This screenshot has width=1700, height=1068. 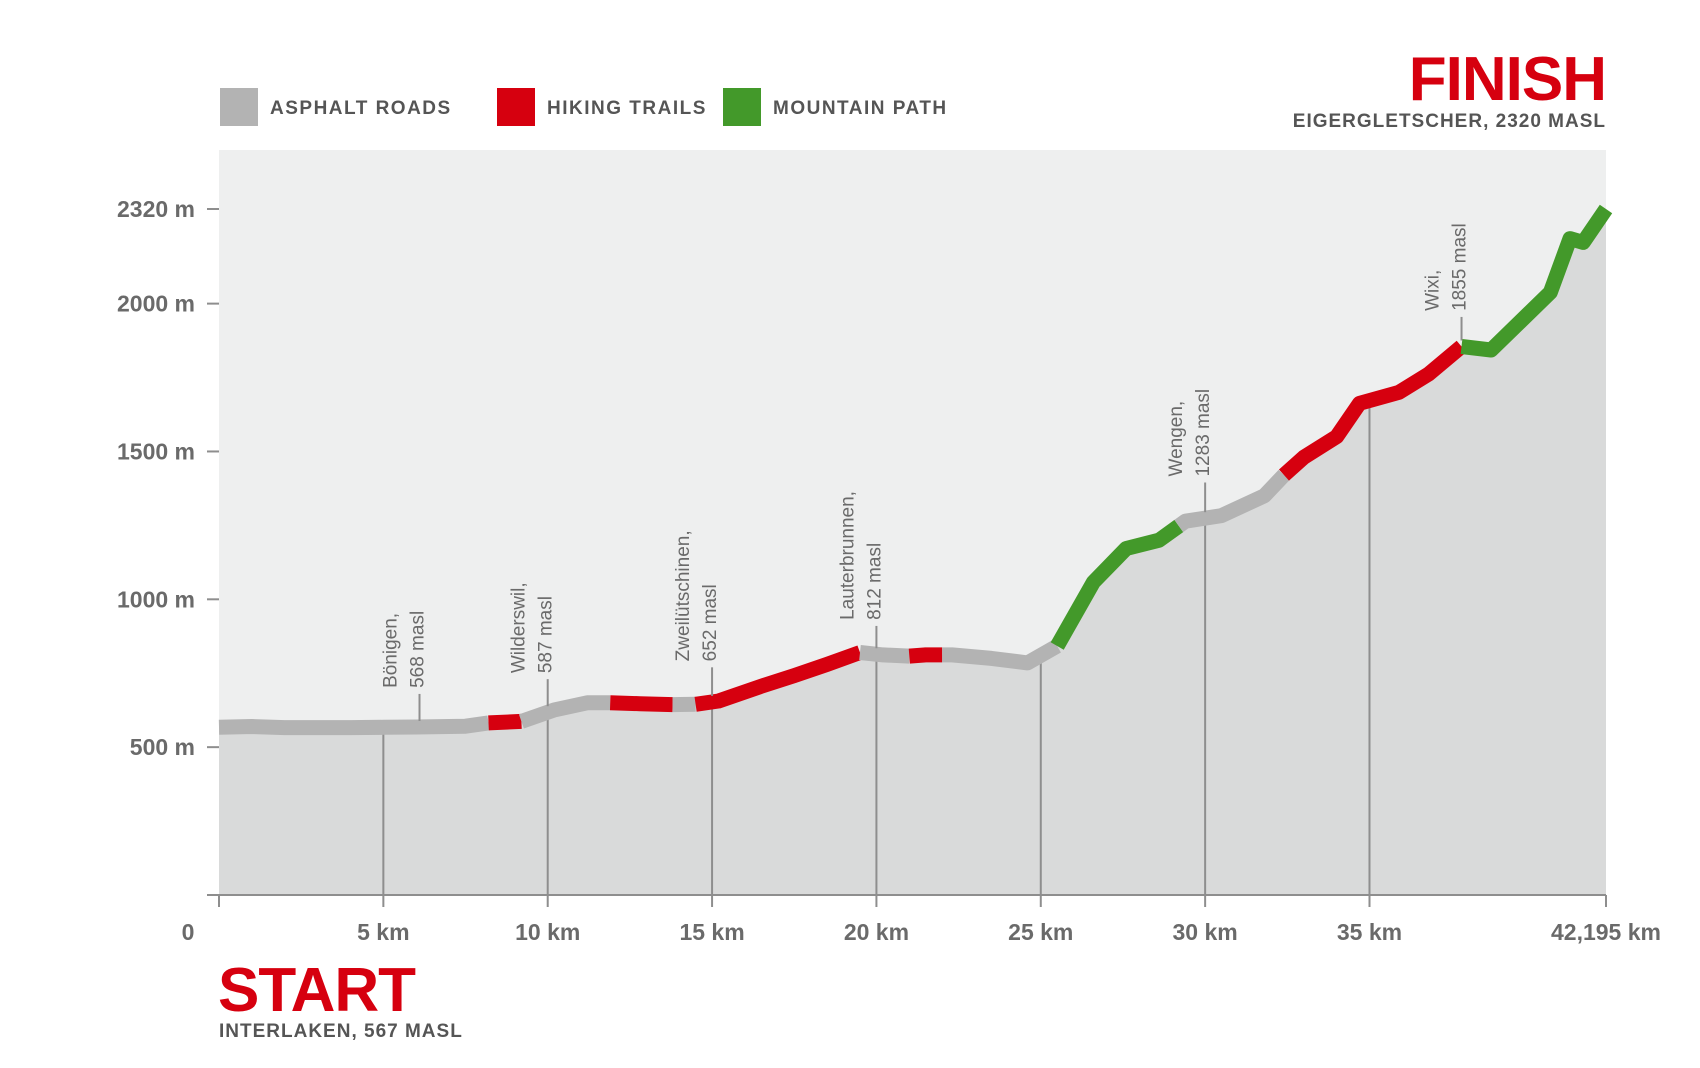 What do you see at coordinates (1205, 932) in the screenshot?
I see `x-tick-label: 30 km` at bounding box center [1205, 932].